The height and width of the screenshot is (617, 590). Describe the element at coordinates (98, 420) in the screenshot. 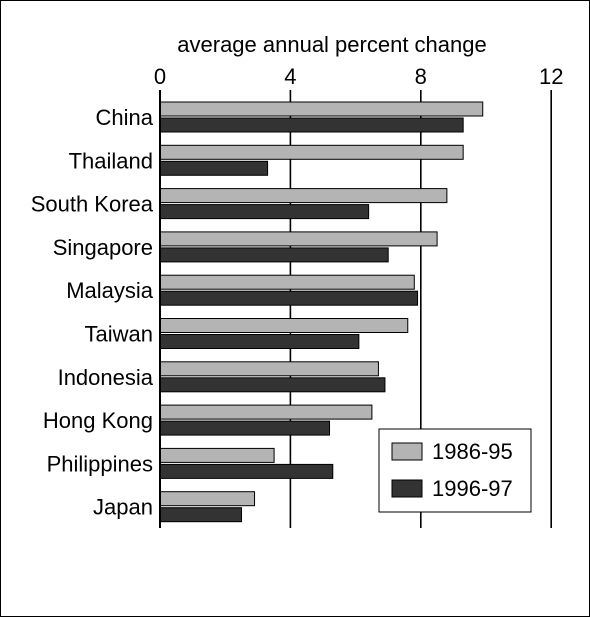

I see `category-label: Hong Kong` at that location.